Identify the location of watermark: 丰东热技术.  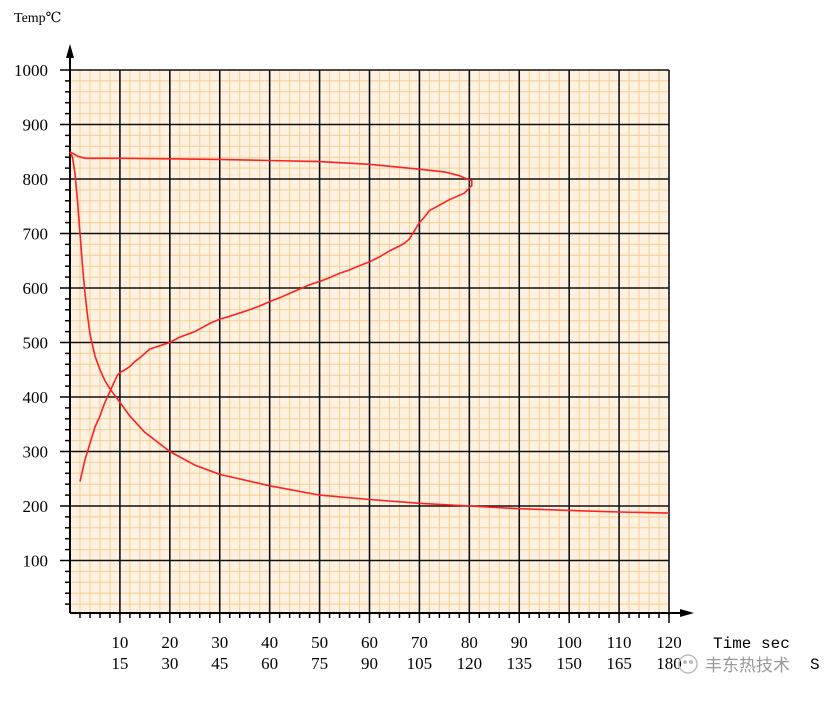
(734, 665).